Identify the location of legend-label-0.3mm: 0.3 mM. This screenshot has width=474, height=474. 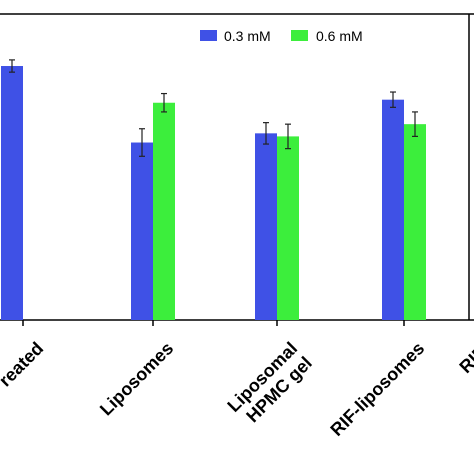
(247, 36).